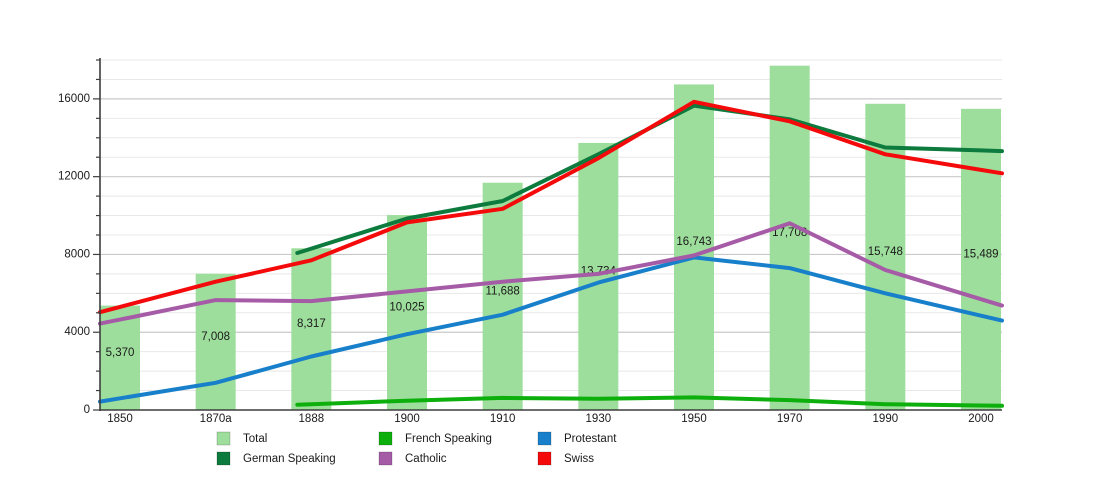  Describe the element at coordinates (693, 242) in the screenshot. I see `bar-value-label: 16,743` at that location.